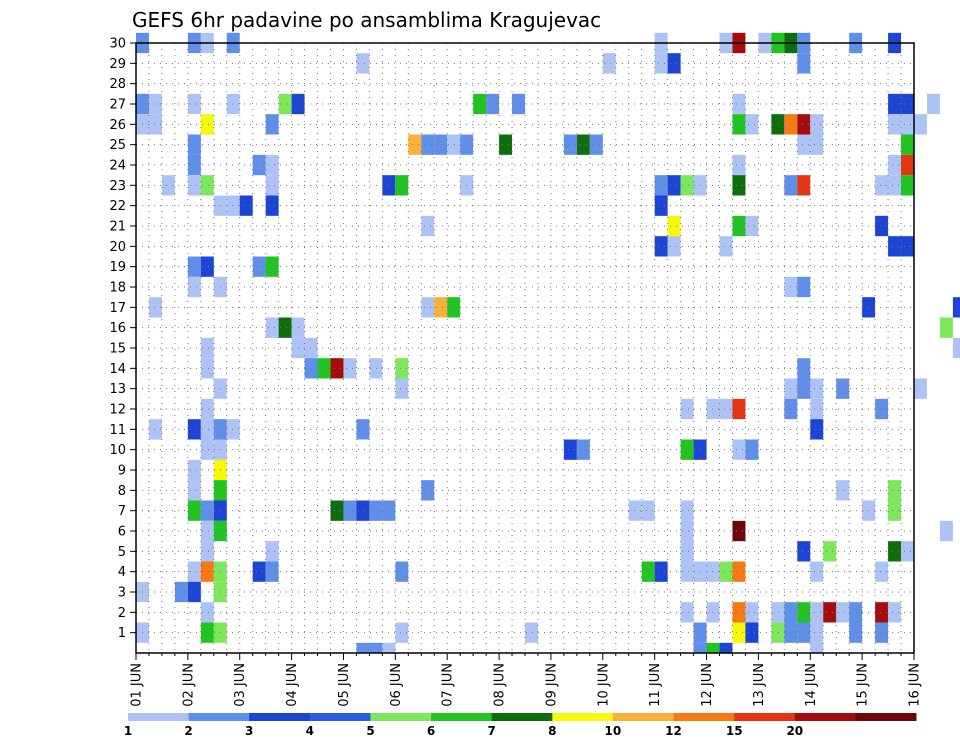  Describe the element at coordinates (117, 410) in the screenshot. I see `y-tick-label: 12` at that location.